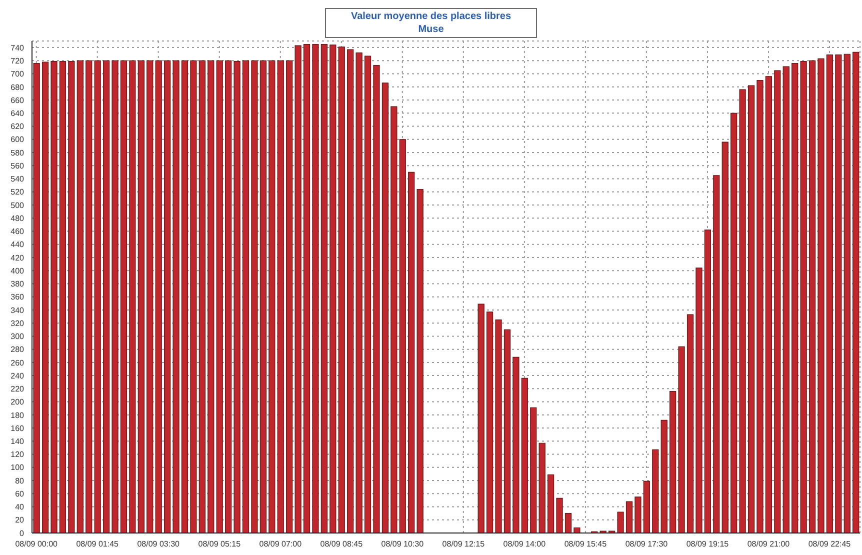 This screenshot has width=862, height=555. I want to click on x-tick-label: 08/09 19:15, so click(708, 544).